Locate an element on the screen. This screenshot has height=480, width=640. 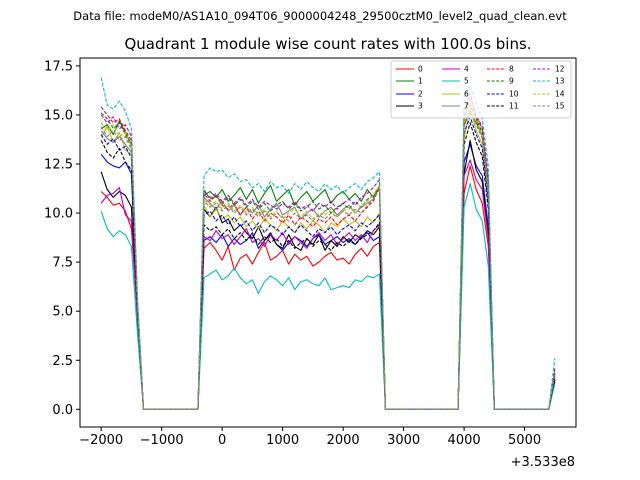
x-axis: −2000 −1000 0 1000 2000 3000 4000 5000 is located at coordinates (310, 437).